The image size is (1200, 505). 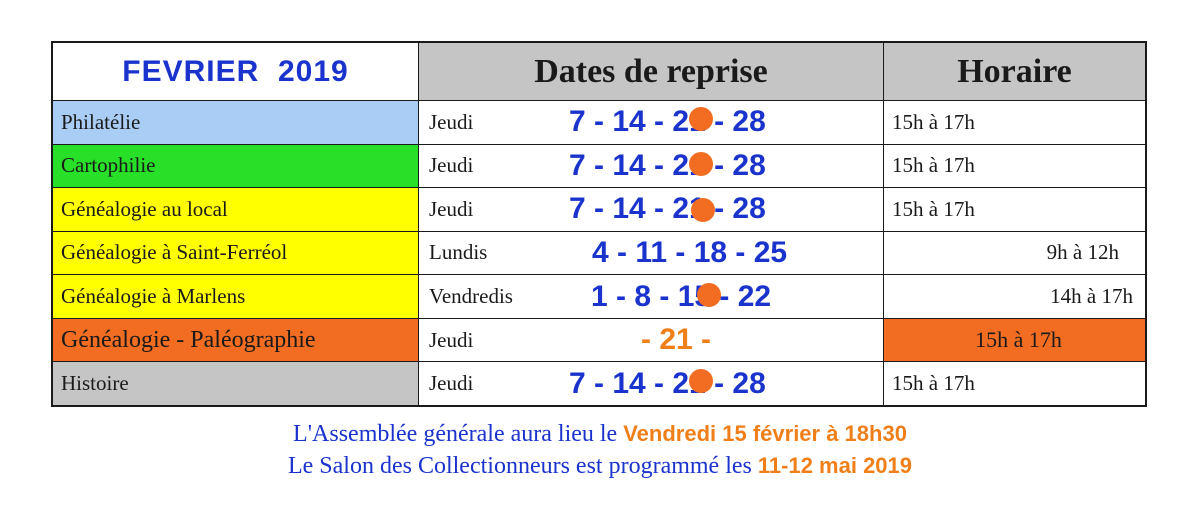 I want to click on weekday-label: Vendredis, so click(x=471, y=296).